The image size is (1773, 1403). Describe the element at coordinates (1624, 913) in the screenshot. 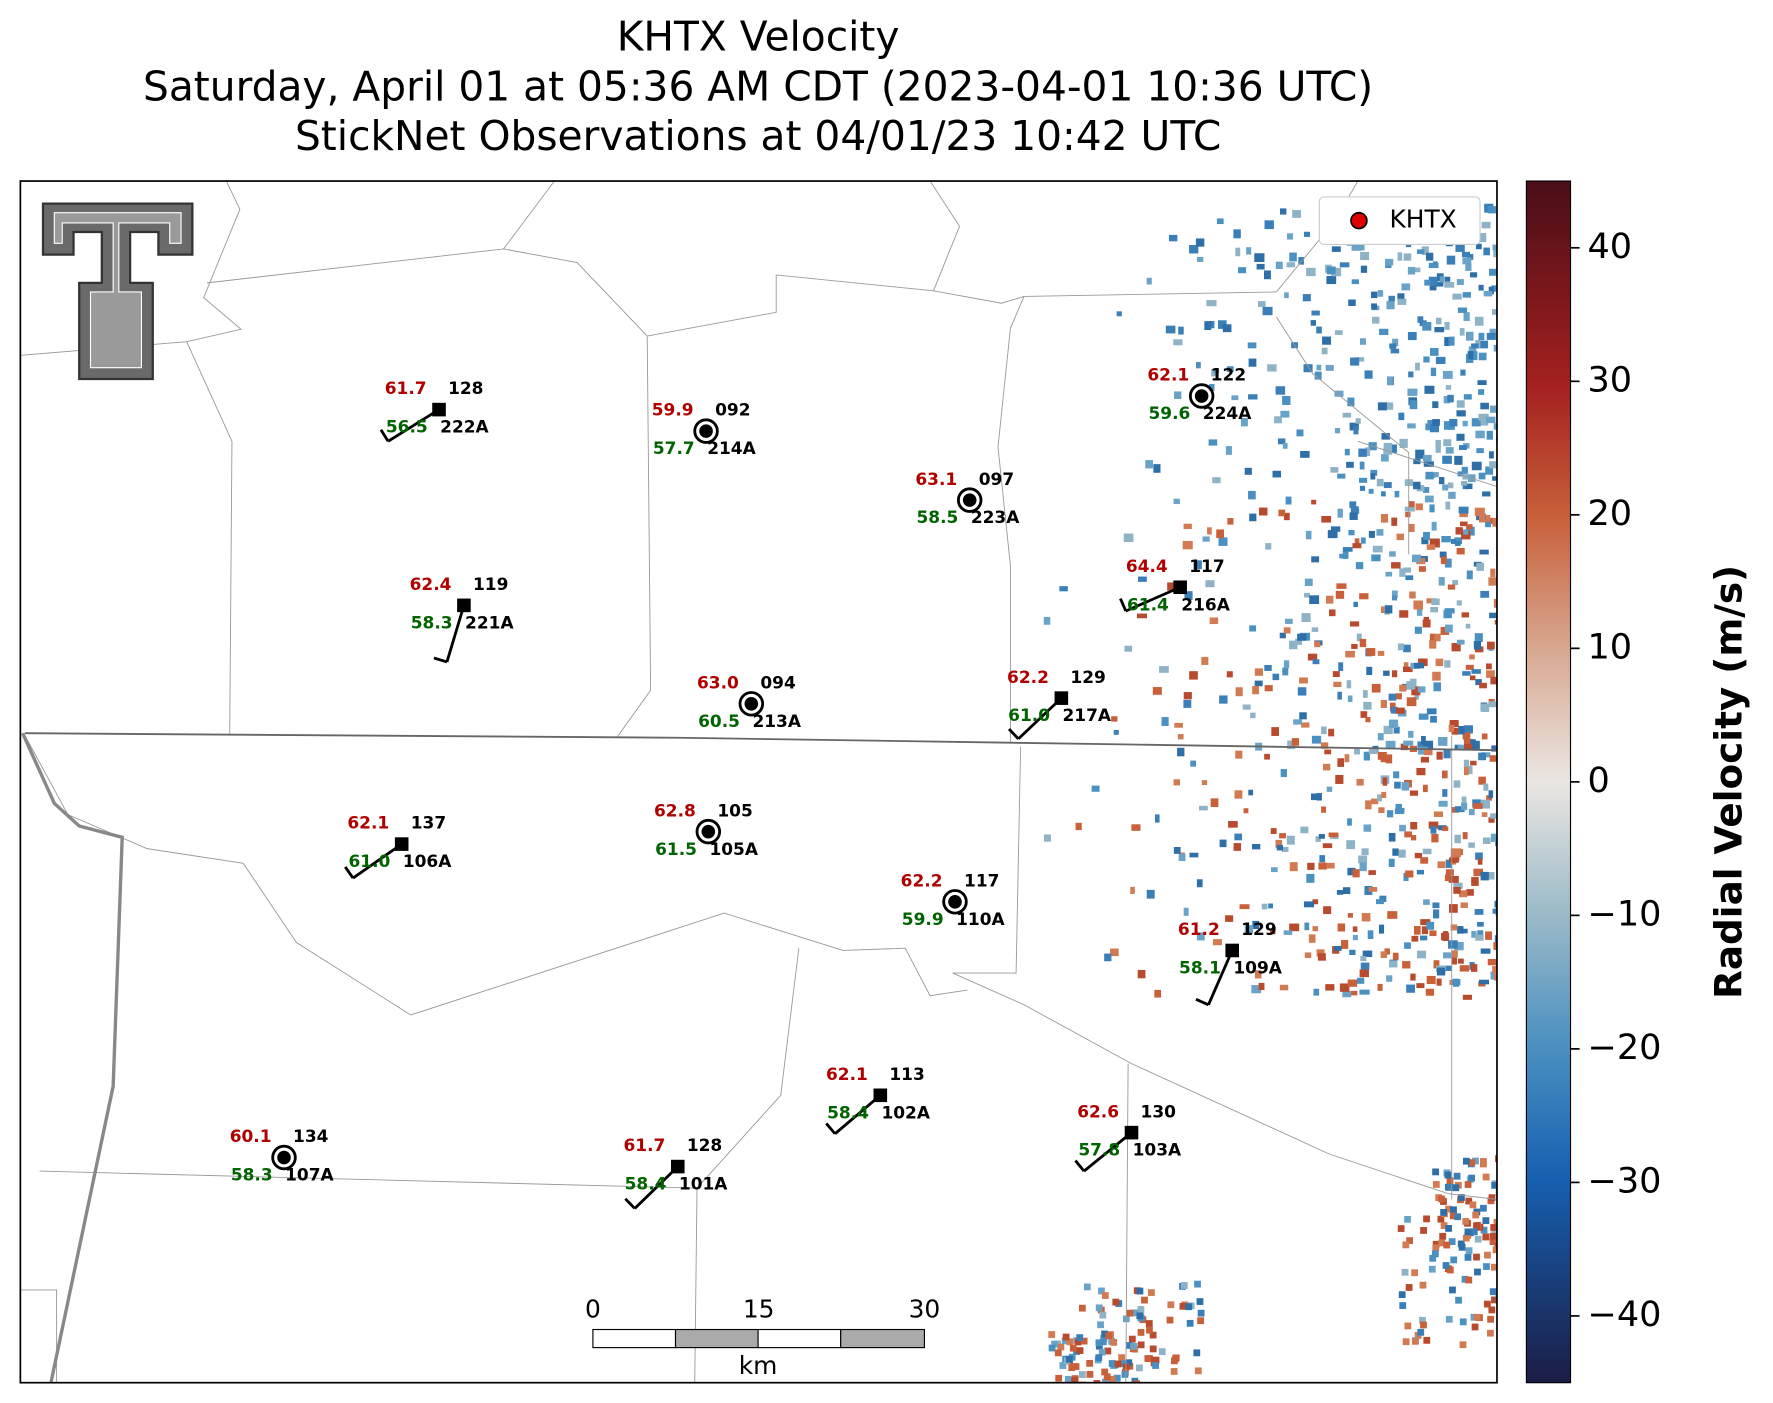

I see `colorbar-tick-label: −10` at that location.